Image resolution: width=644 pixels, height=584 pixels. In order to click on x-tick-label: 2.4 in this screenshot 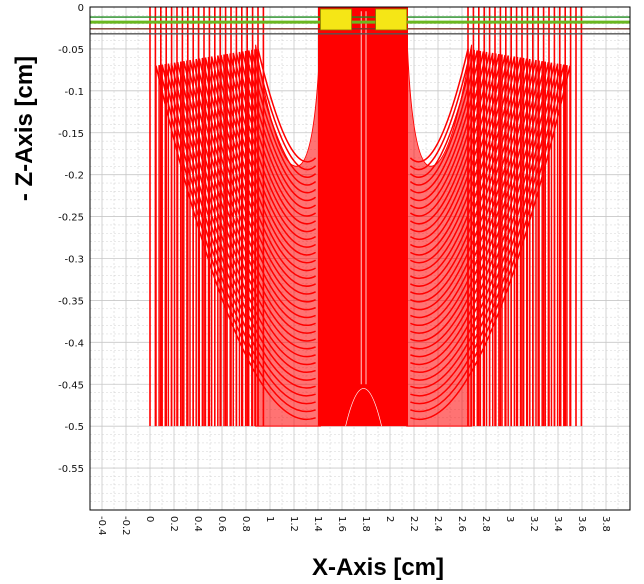, I will do `click(437, 524)`.